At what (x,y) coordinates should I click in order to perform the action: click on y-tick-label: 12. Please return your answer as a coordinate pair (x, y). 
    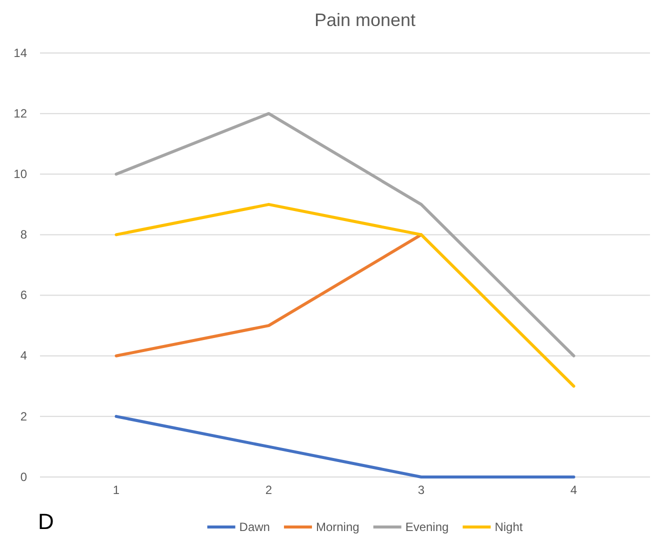
    Looking at the image, I should click on (21, 113).